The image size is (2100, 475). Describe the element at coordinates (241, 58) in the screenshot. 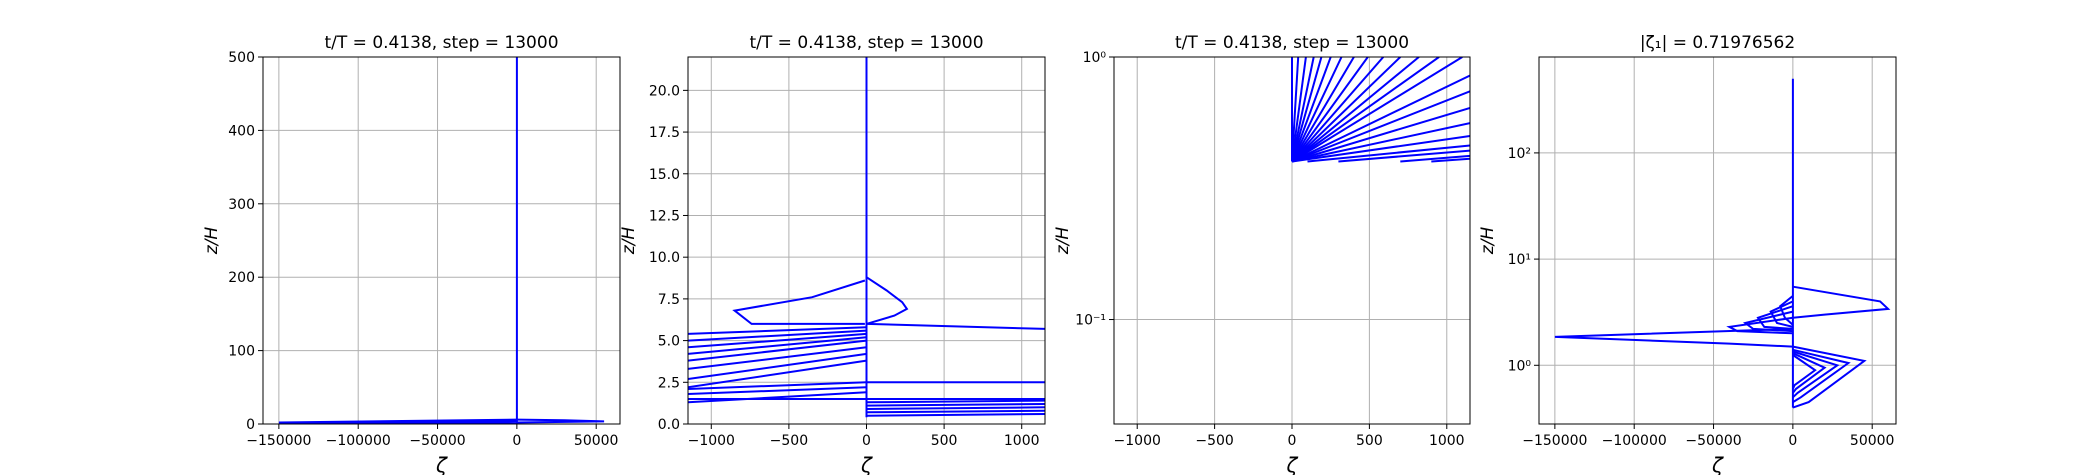

I see `y-tick-label: 500` at that location.